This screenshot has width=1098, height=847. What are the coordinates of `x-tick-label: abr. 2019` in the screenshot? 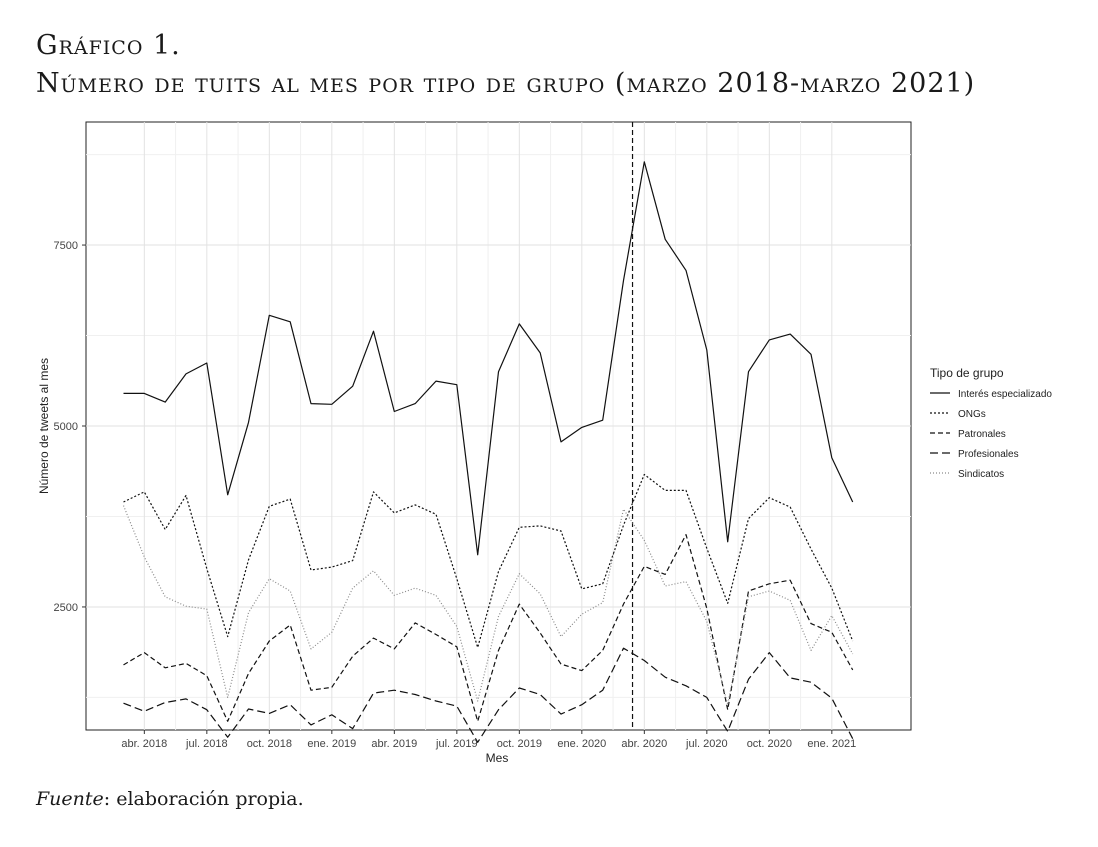 It's located at (394, 744).